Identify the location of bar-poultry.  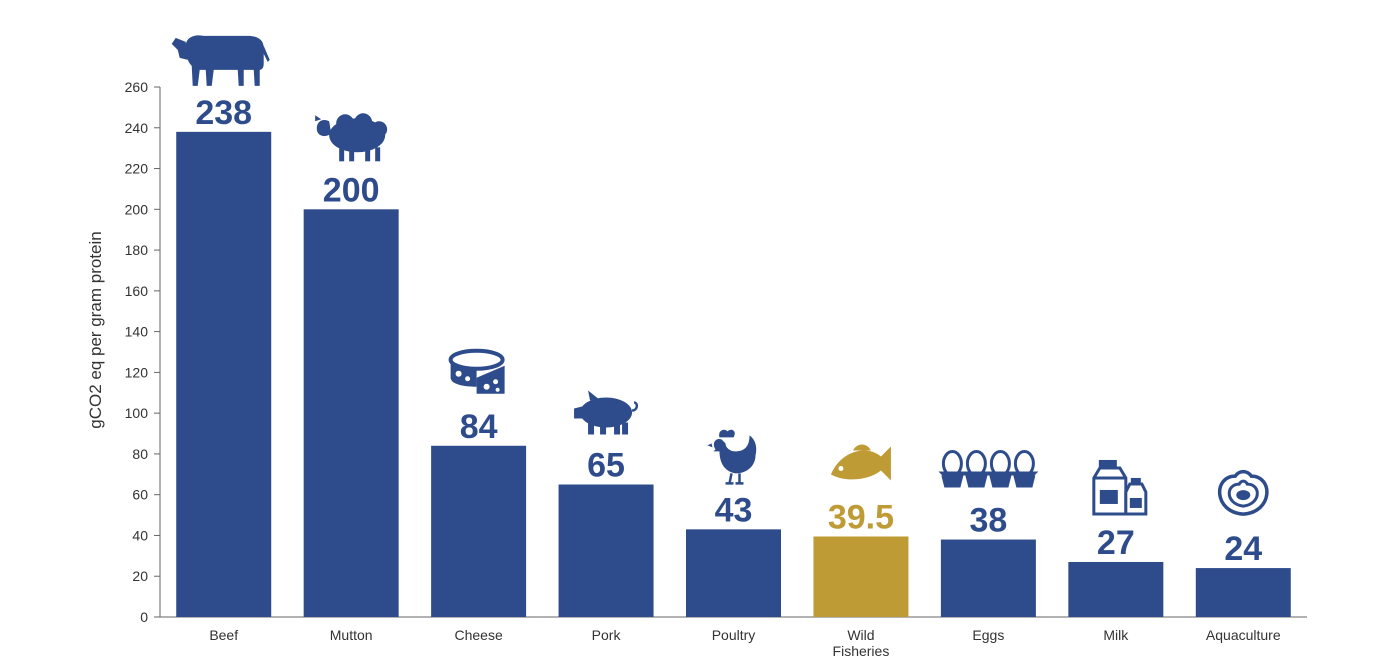
(733, 573).